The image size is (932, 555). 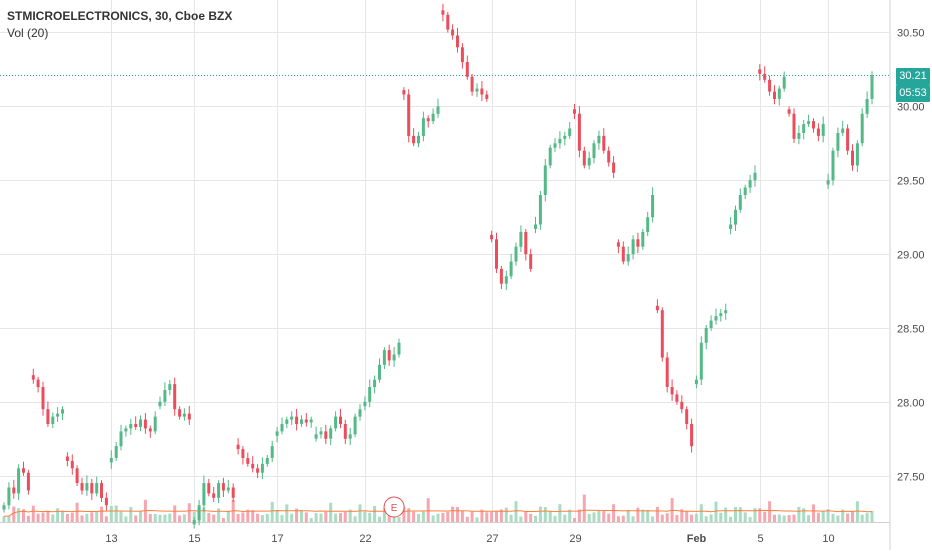 I want to click on symbol-title: STMICROELECTRONICS, 30, Cboe BZX, so click(x=120, y=16).